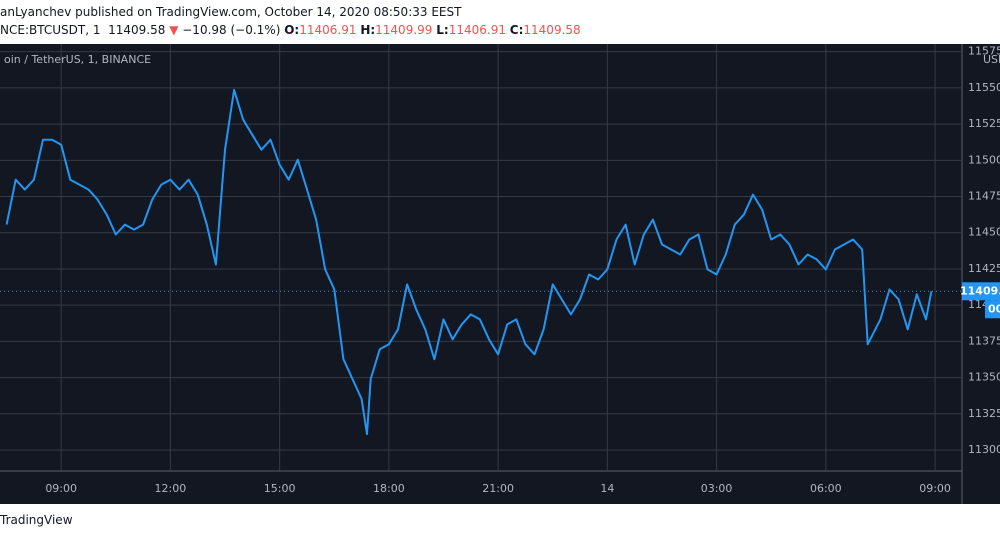 Image resolution: width=1000 pixels, height=539 pixels. What do you see at coordinates (77, 59) in the screenshot?
I see `series-legend: oin / TetherUS, 1, BINANCE` at bounding box center [77, 59].